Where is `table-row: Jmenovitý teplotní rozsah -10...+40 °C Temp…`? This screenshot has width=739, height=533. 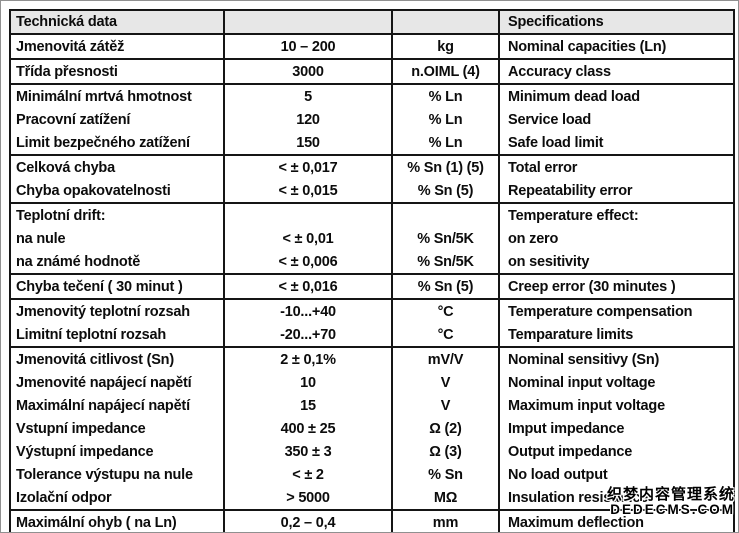 table-row: Jmenovitý teplotní rozsah -10...+40 °C Temp… is located at coordinates (372, 310).